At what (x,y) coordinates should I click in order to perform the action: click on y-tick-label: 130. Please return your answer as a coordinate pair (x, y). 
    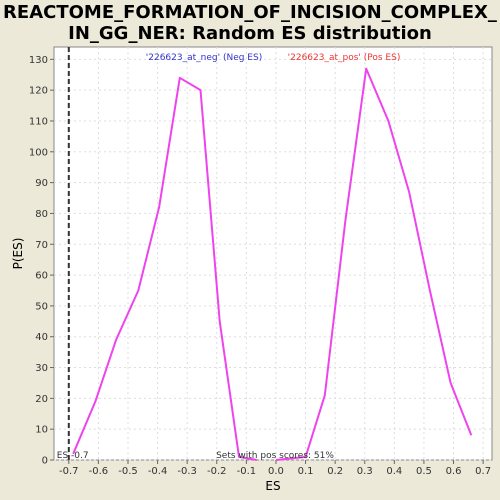
    Looking at the image, I should click on (38, 60).